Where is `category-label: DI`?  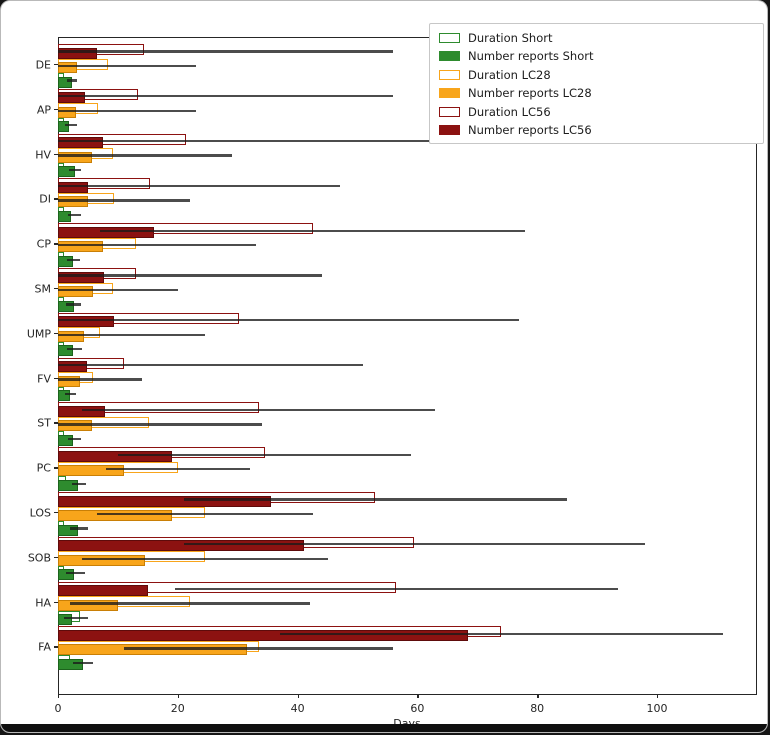 category-label: DI is located at coordinates (45, 199).